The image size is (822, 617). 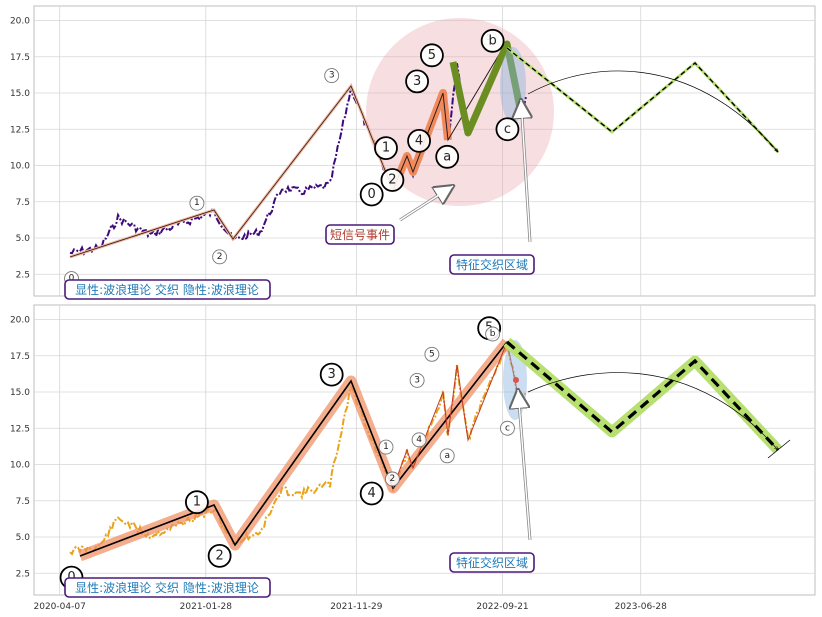 What do you see at coordinates (20, 448) in the screenshot?
I see `bottom-y-tick-labels: 2.5 5.0 7.5 10.0 12.5 15.0 17.5 20.0` at bounding box center [20, 448].